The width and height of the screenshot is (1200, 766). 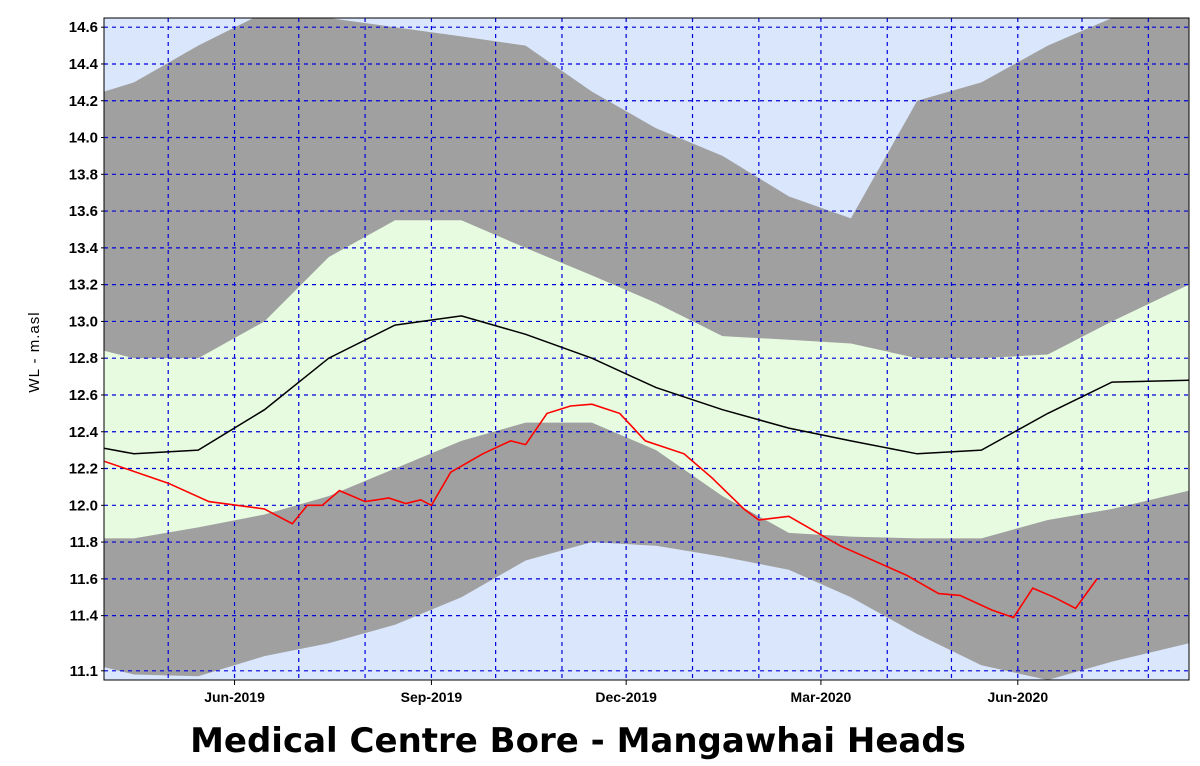 What do you see at coordinates (626, 697) in the screenshot?
I see `x-tick-label: Dec-2019` at bounding box center [626, 697].